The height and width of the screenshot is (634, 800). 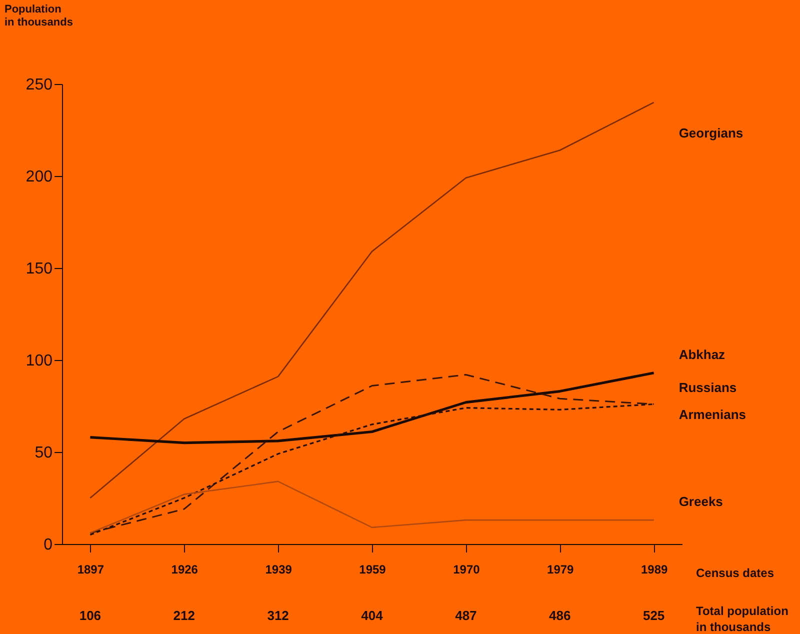 What do you see at coordinates (184, 615) in the screenshot?
I see `text: 212` at bounding box center [184, 615].